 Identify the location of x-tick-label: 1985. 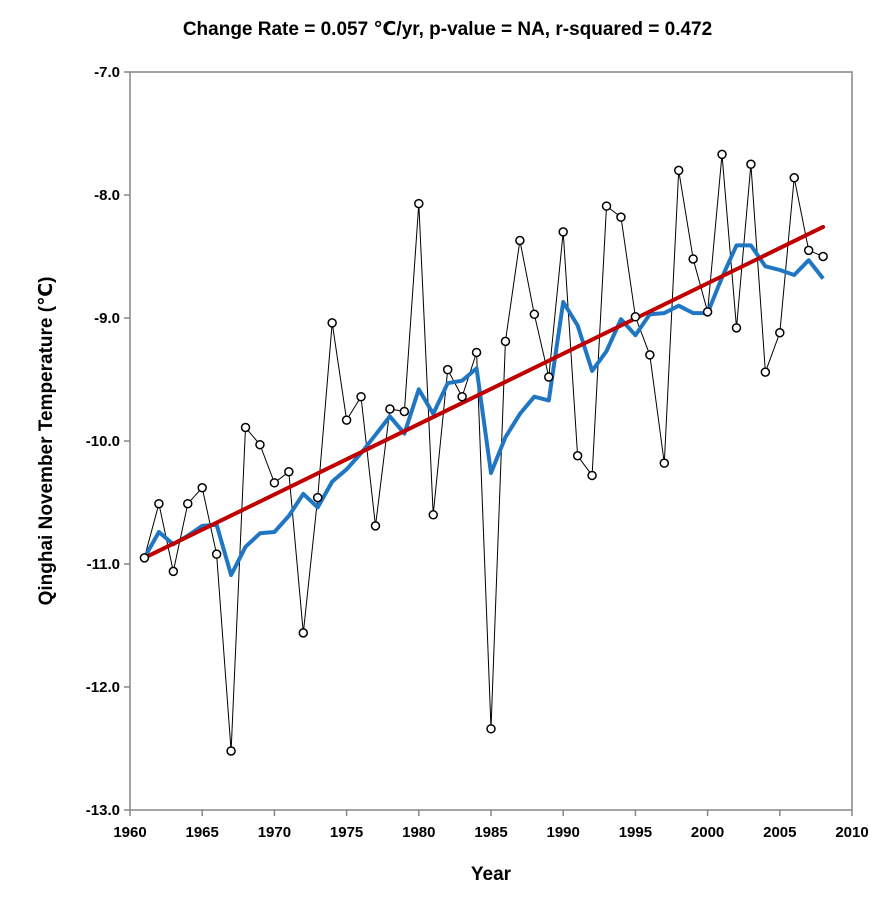
(490, 832).